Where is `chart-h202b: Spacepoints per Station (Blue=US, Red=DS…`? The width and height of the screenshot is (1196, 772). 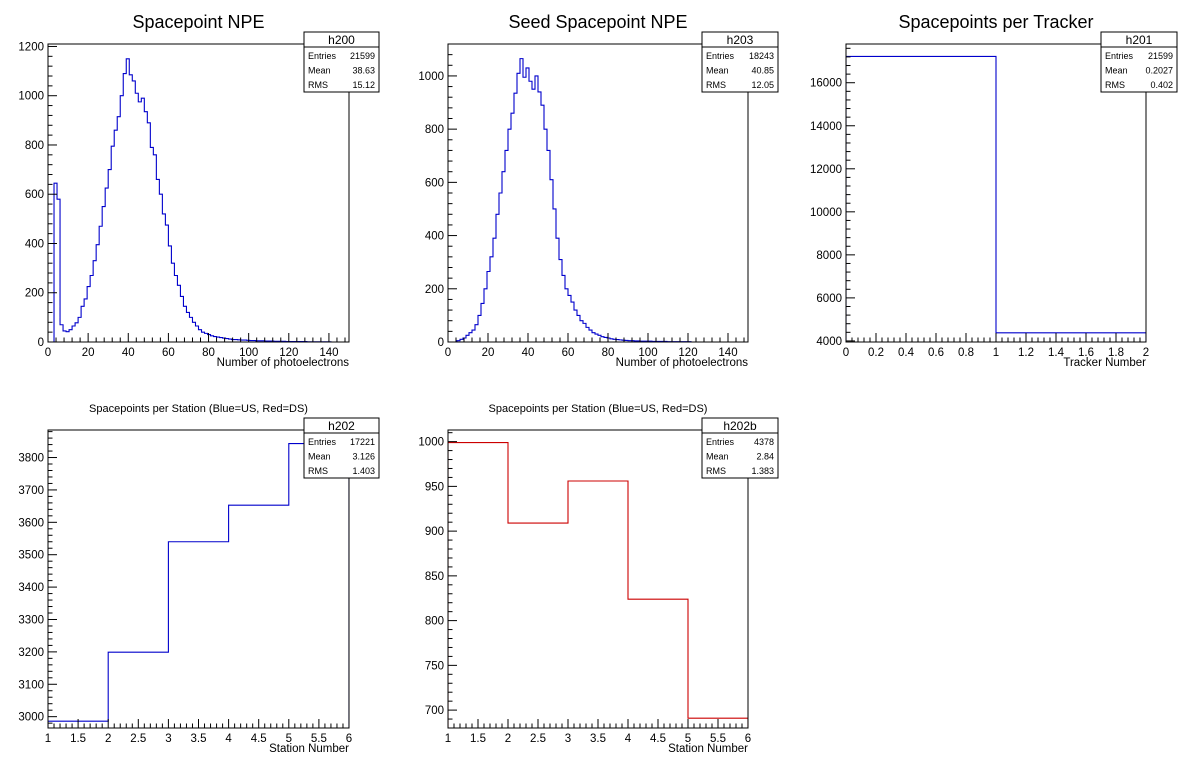 chart-h202b: Spacepoints per Station (Blue=US, Red=DS… is located at coordinates (598, 579).